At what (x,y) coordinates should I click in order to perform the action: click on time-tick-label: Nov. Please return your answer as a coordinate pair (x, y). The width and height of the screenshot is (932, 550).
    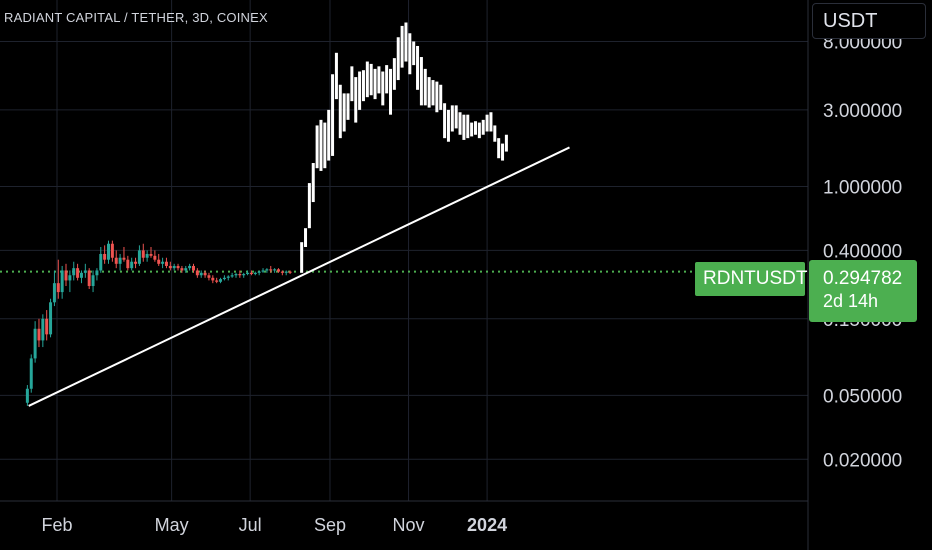
    Looking at the image, I should click on (409, 525).